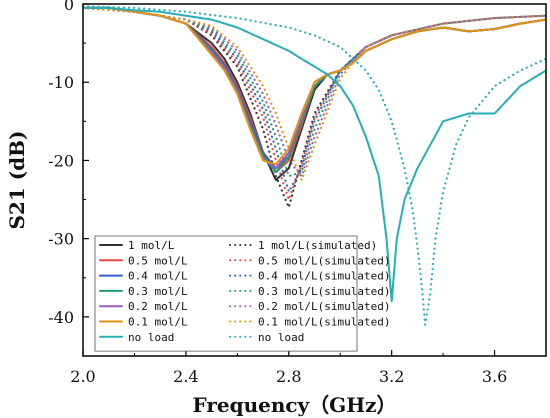 The width and height of the screenshot is (550, 418). Describe the element at coordinates (324, 276) in the screenshot. I see `legend-label: 0.4 mol/L(simulated)` at that location.